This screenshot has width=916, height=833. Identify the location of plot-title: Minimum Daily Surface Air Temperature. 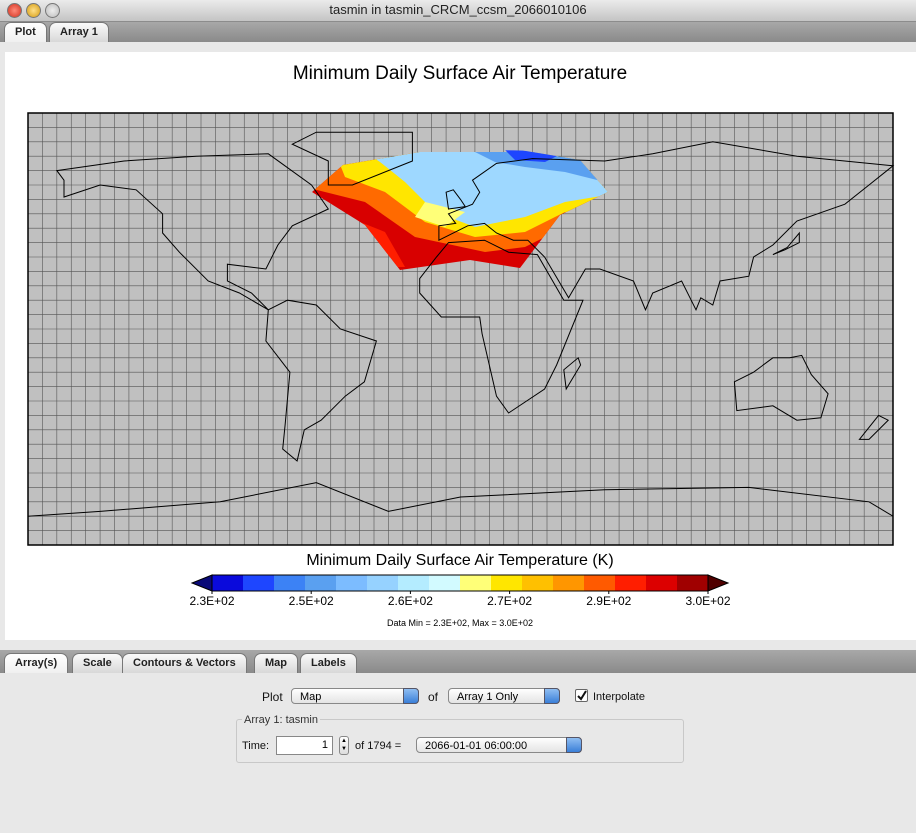
(460, 73).